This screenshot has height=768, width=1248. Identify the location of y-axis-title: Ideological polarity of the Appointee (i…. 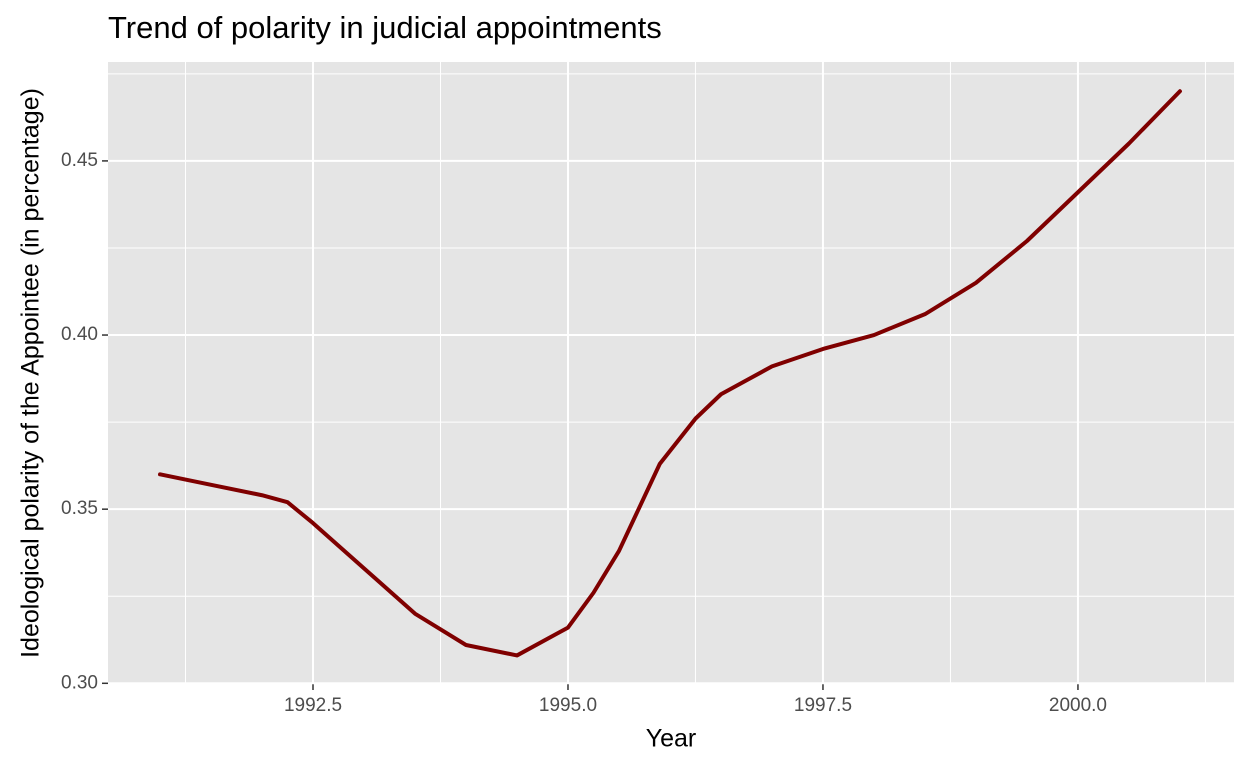
(31, 373).